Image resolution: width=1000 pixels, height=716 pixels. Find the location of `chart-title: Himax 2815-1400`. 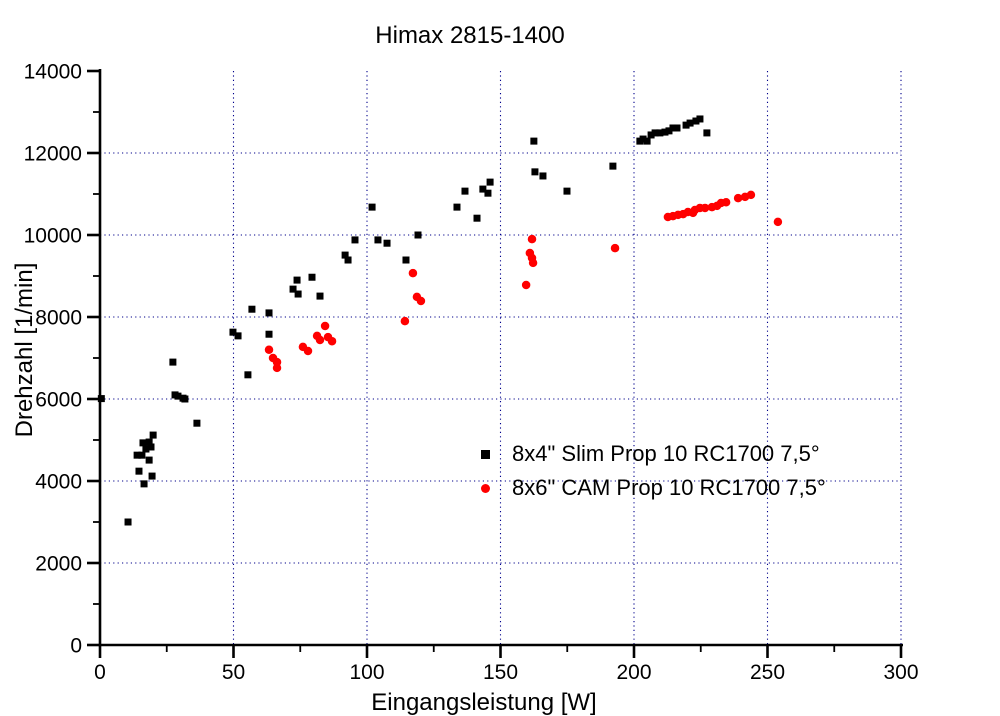

chart-title: Himax 2815-1400 is located at coordinates (470, 35).